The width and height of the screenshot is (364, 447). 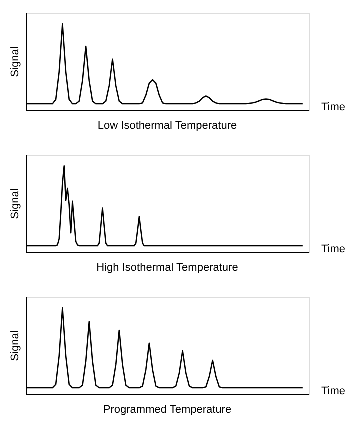 What do you see at coordinates (168, 126) in the screenshot?
I see `text: Low Isothermal Temperature` at bounding box center [168, 126].